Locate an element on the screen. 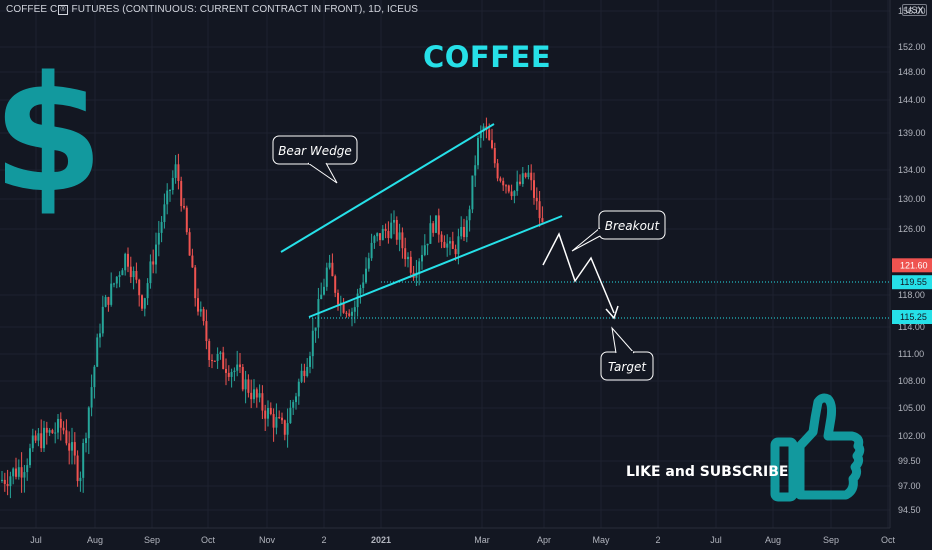 The height and width of the screenshot is (550, 932). callout-target-label: Target is located at coordinates (627, 367).